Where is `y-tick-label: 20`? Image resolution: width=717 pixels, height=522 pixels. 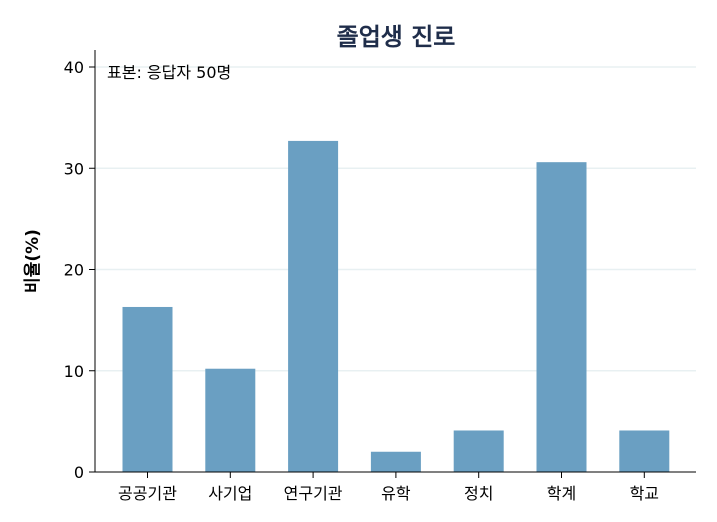 y-tick-label: 20 is located at coordinates (74, 270).